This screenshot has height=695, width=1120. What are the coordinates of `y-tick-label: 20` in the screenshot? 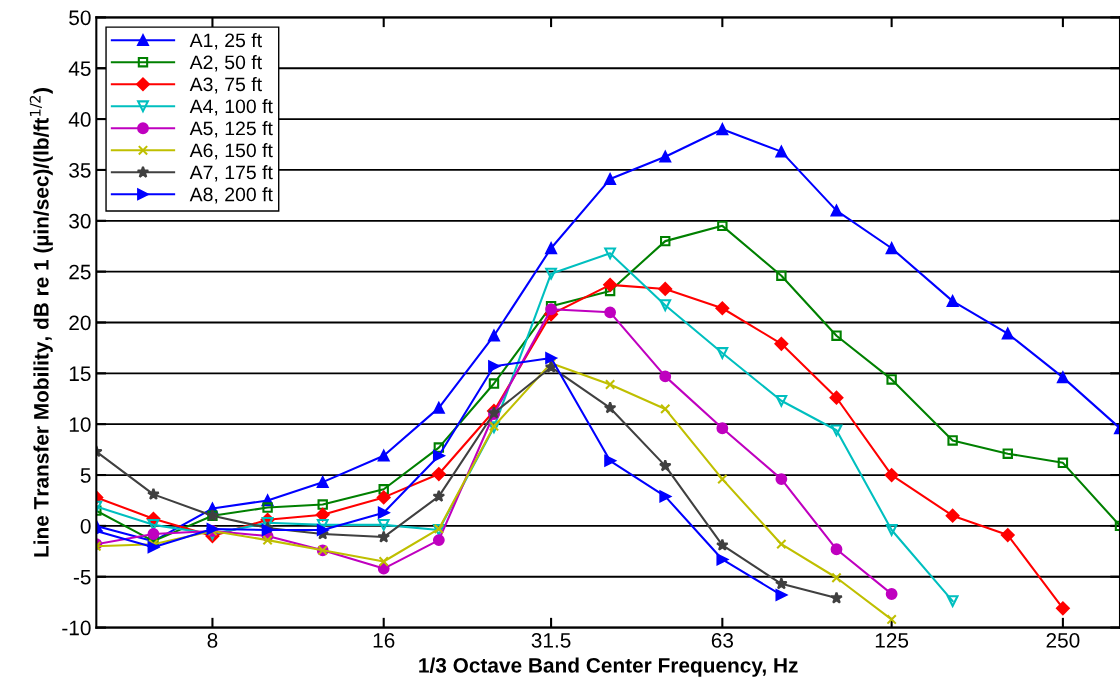 It's located at (80, 323).